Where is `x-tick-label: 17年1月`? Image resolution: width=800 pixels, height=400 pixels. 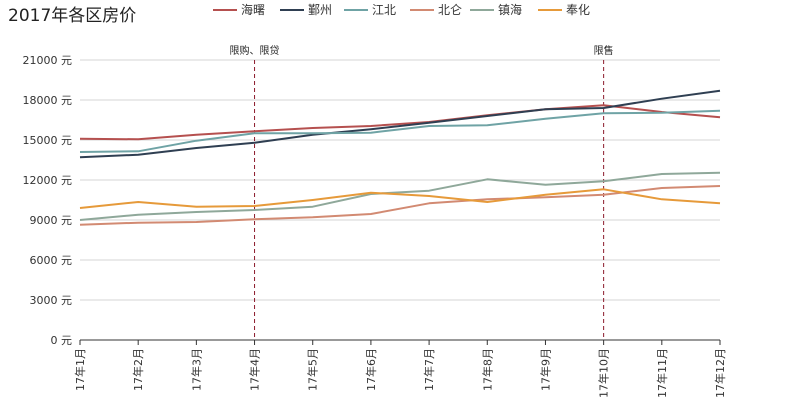
x-tick-label: 17年1月 is located at coordinates (80, 369).